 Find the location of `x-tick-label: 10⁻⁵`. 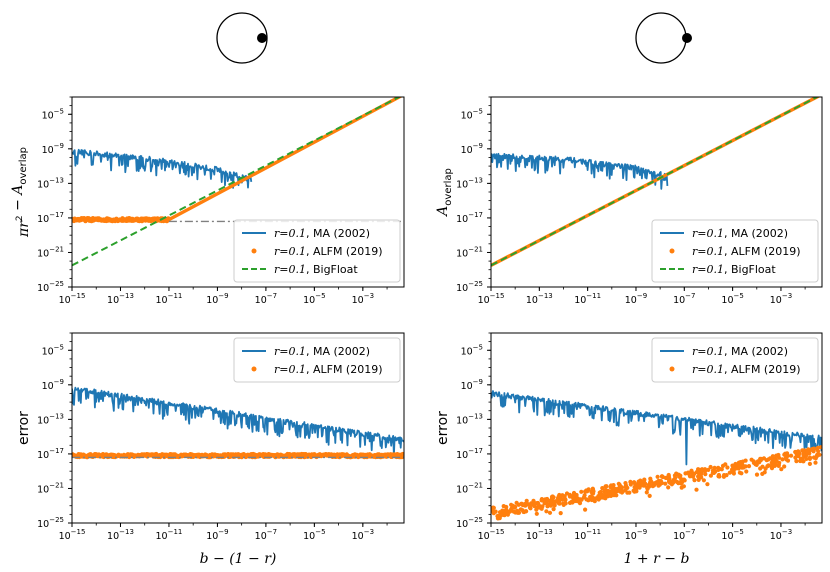

x-tick-label: 10⁻⁵ is located at coordinates (732, 299).